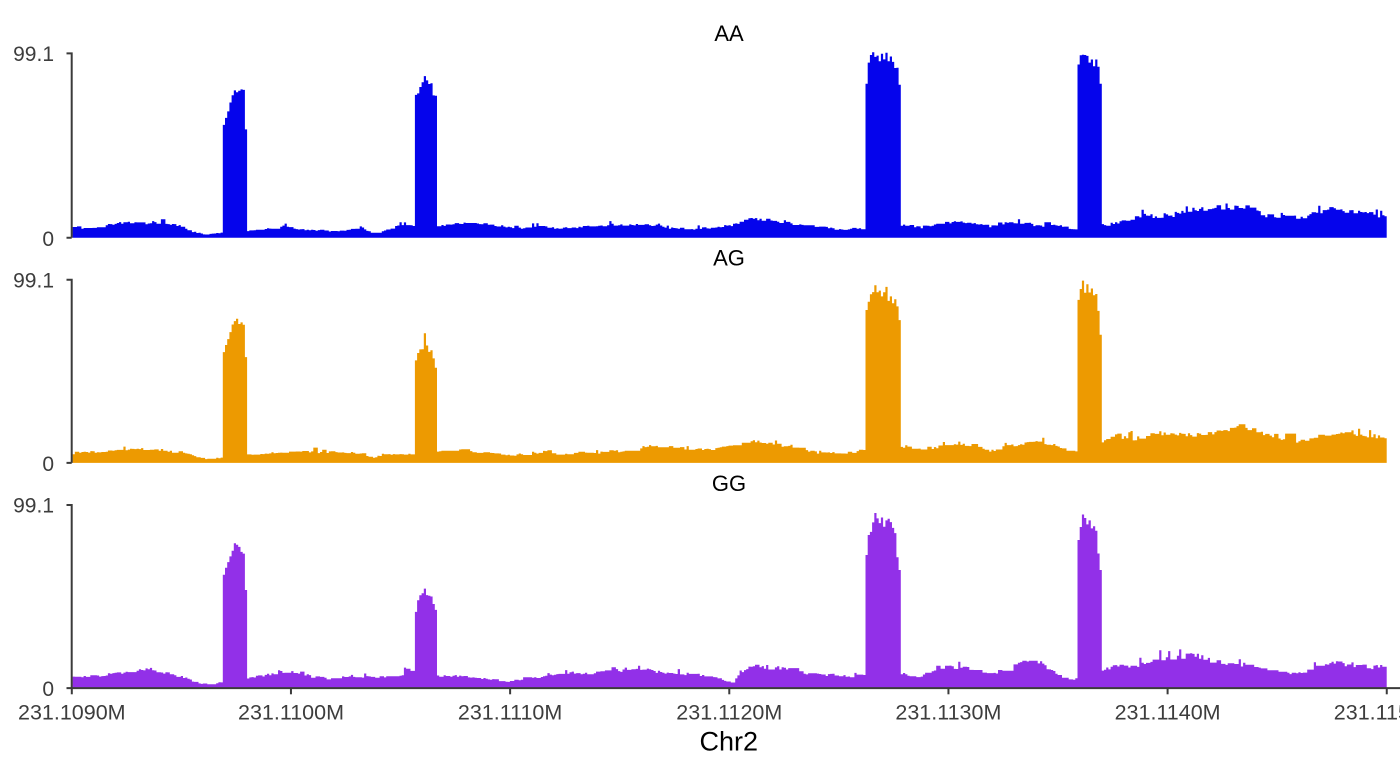 This screenshot has height=768, width=1400. Describe the element at coordinates (72, 713) in the screenshot. I see `svg-text: 231.1090M` at that location.